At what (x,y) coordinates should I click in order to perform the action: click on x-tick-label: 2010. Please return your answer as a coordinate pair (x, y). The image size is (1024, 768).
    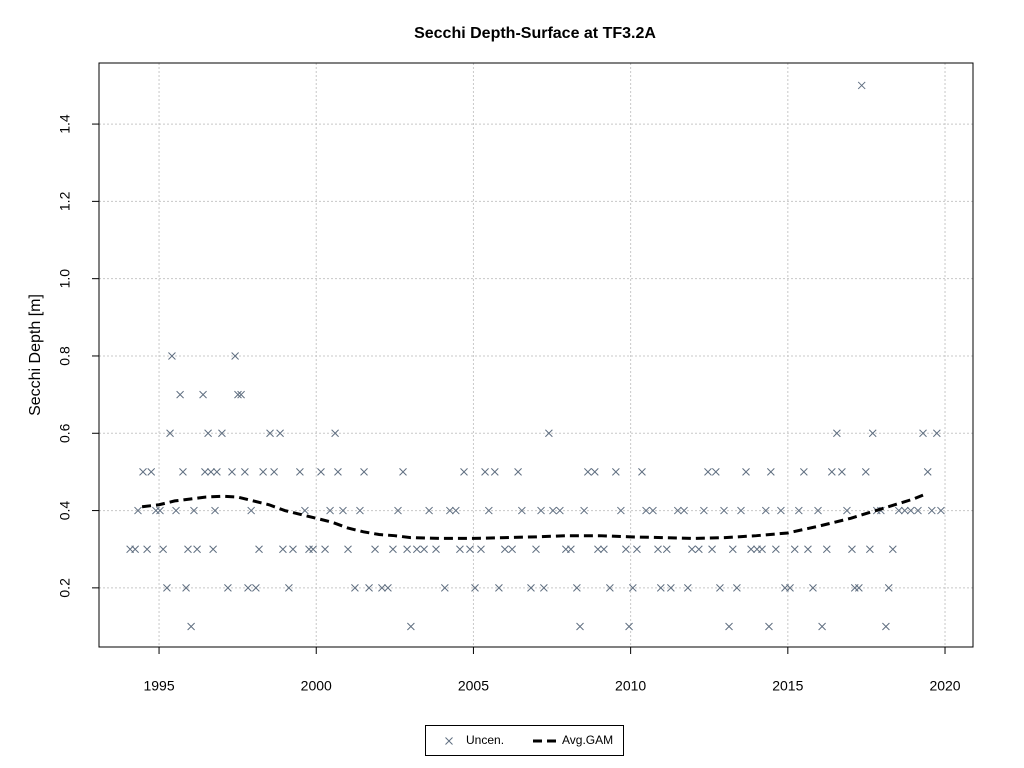
    Looking at the image, I should click on (630, 686).